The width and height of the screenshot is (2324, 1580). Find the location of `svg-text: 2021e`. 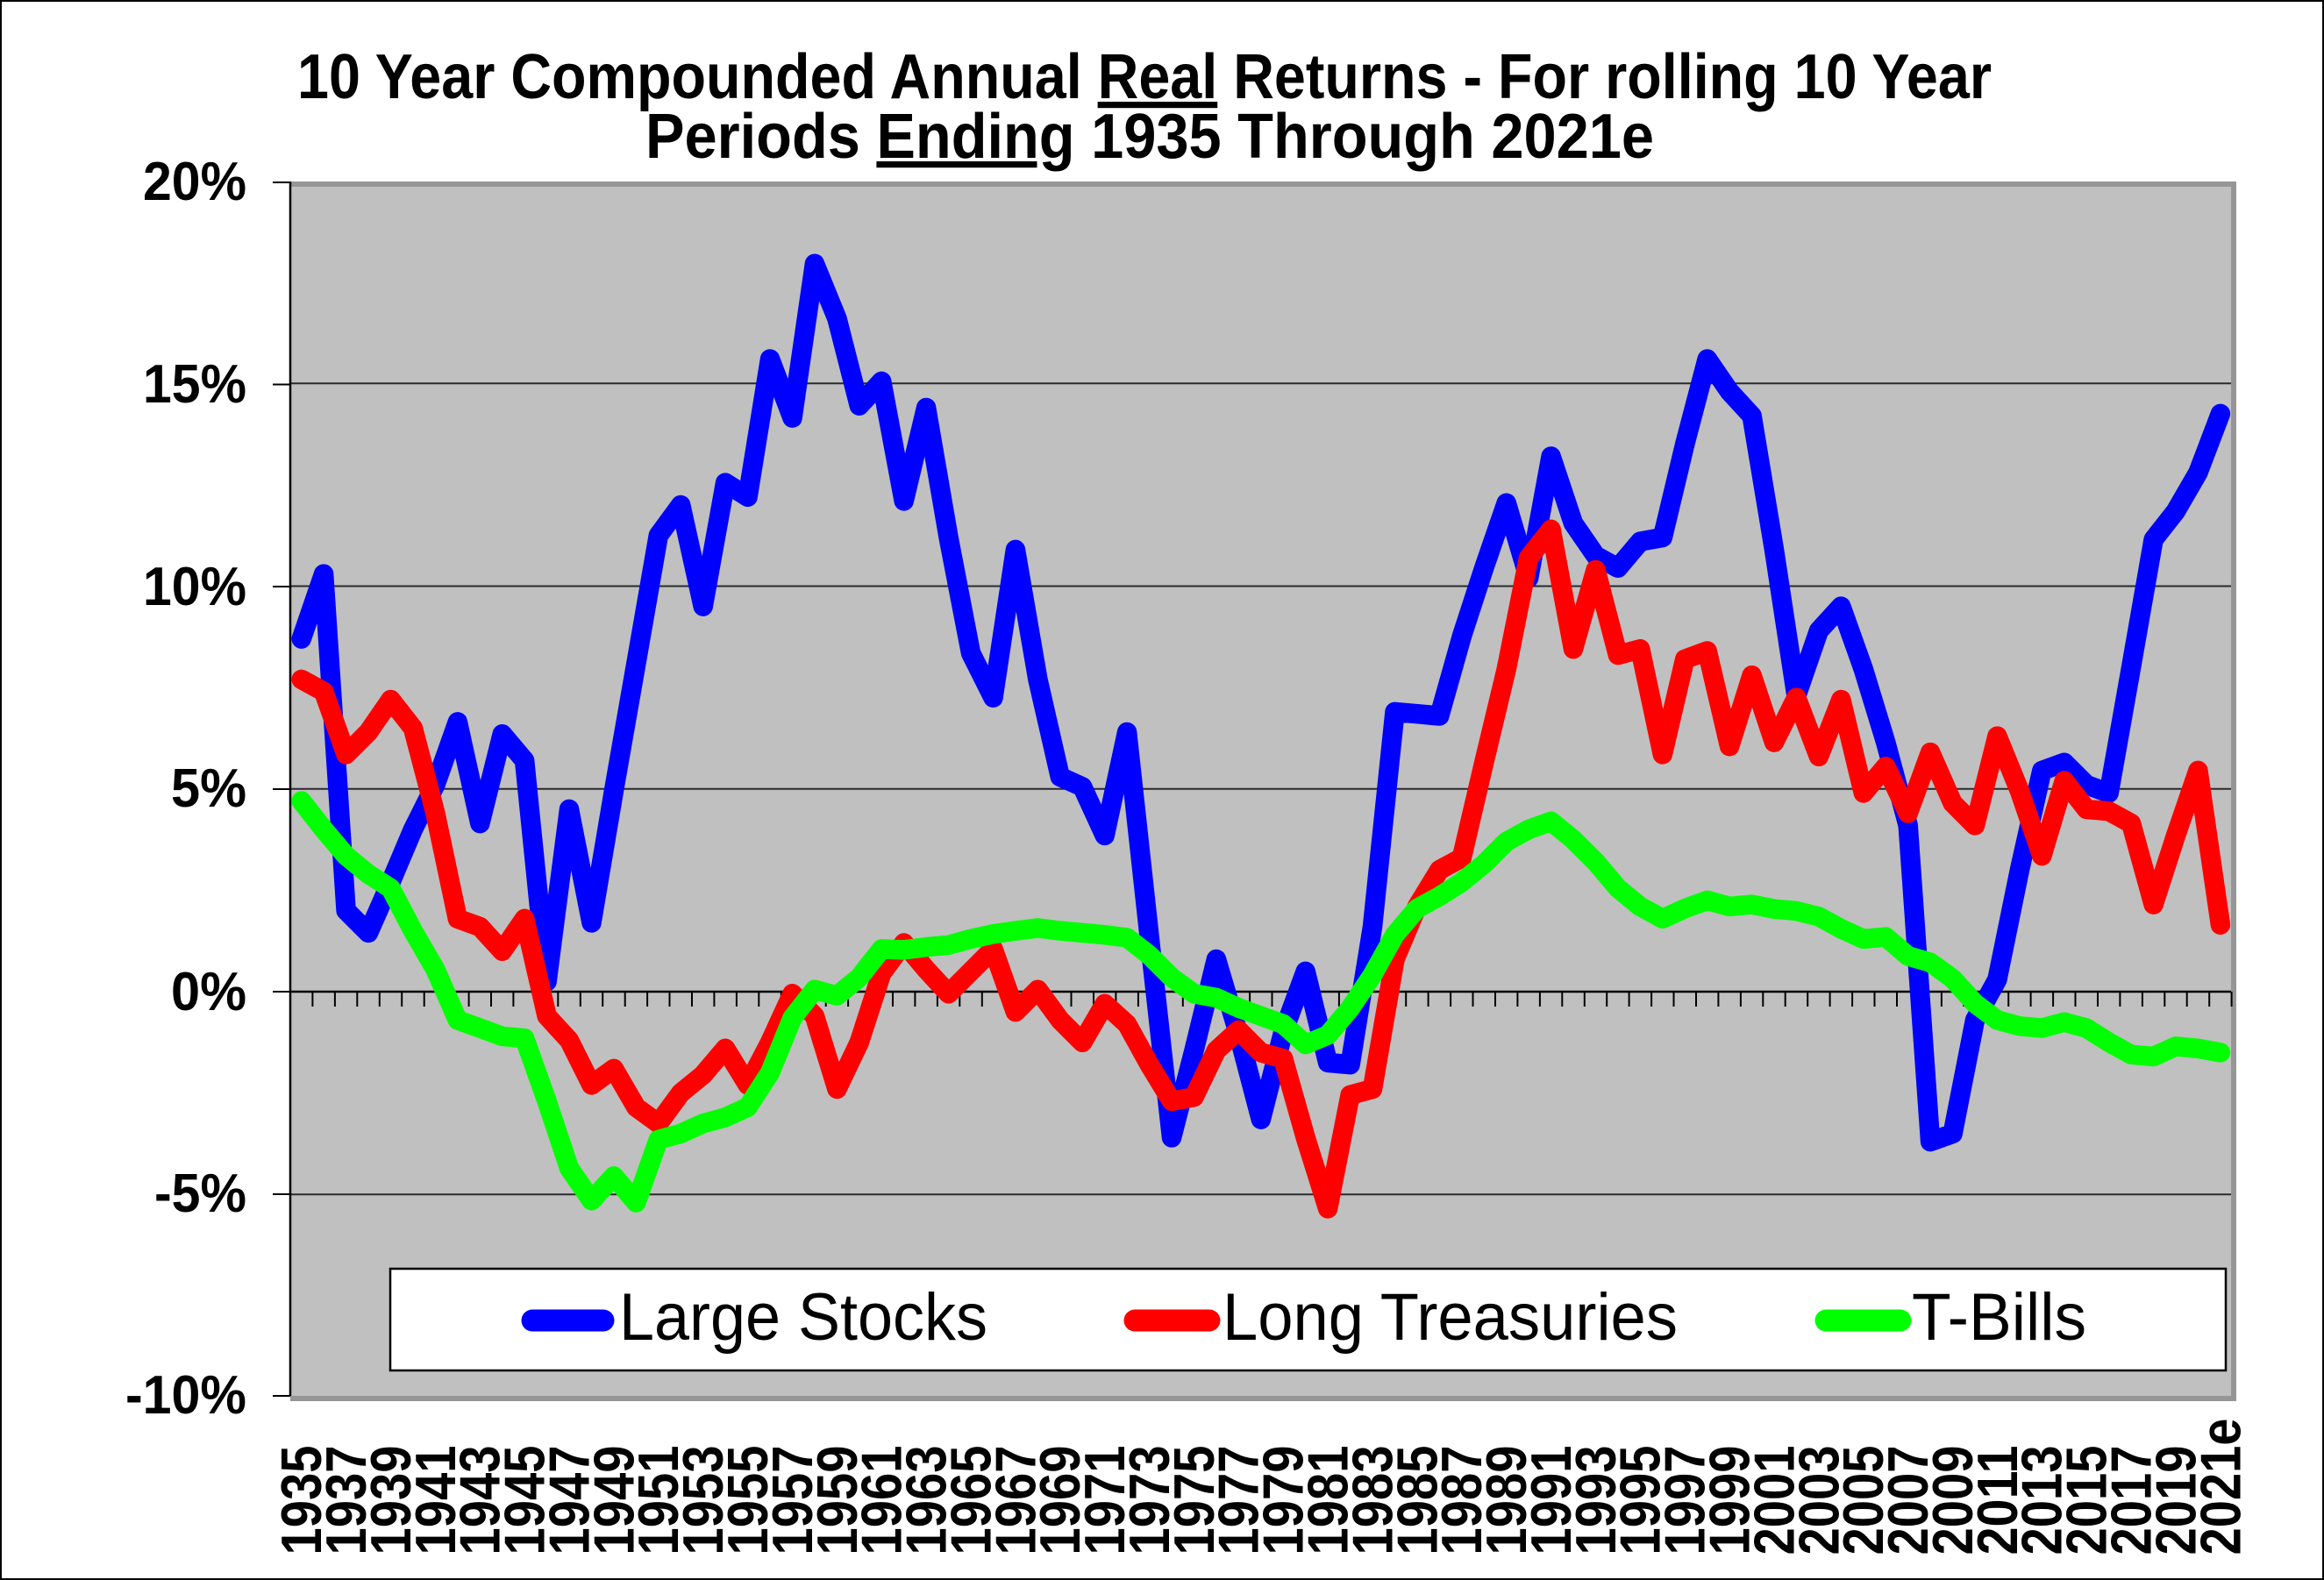

svg-text: 2021e is located at coordinates (2220, 1487).